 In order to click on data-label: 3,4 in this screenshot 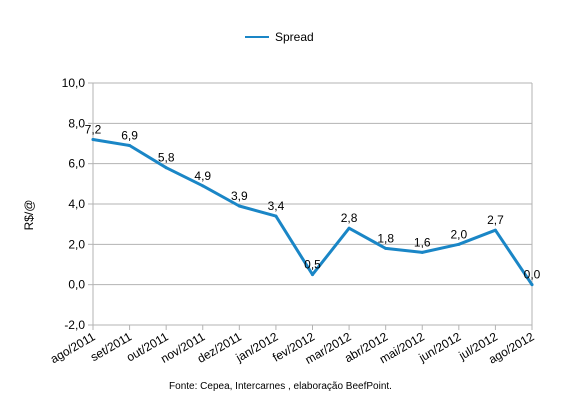, I will do `click(276, 206)`.